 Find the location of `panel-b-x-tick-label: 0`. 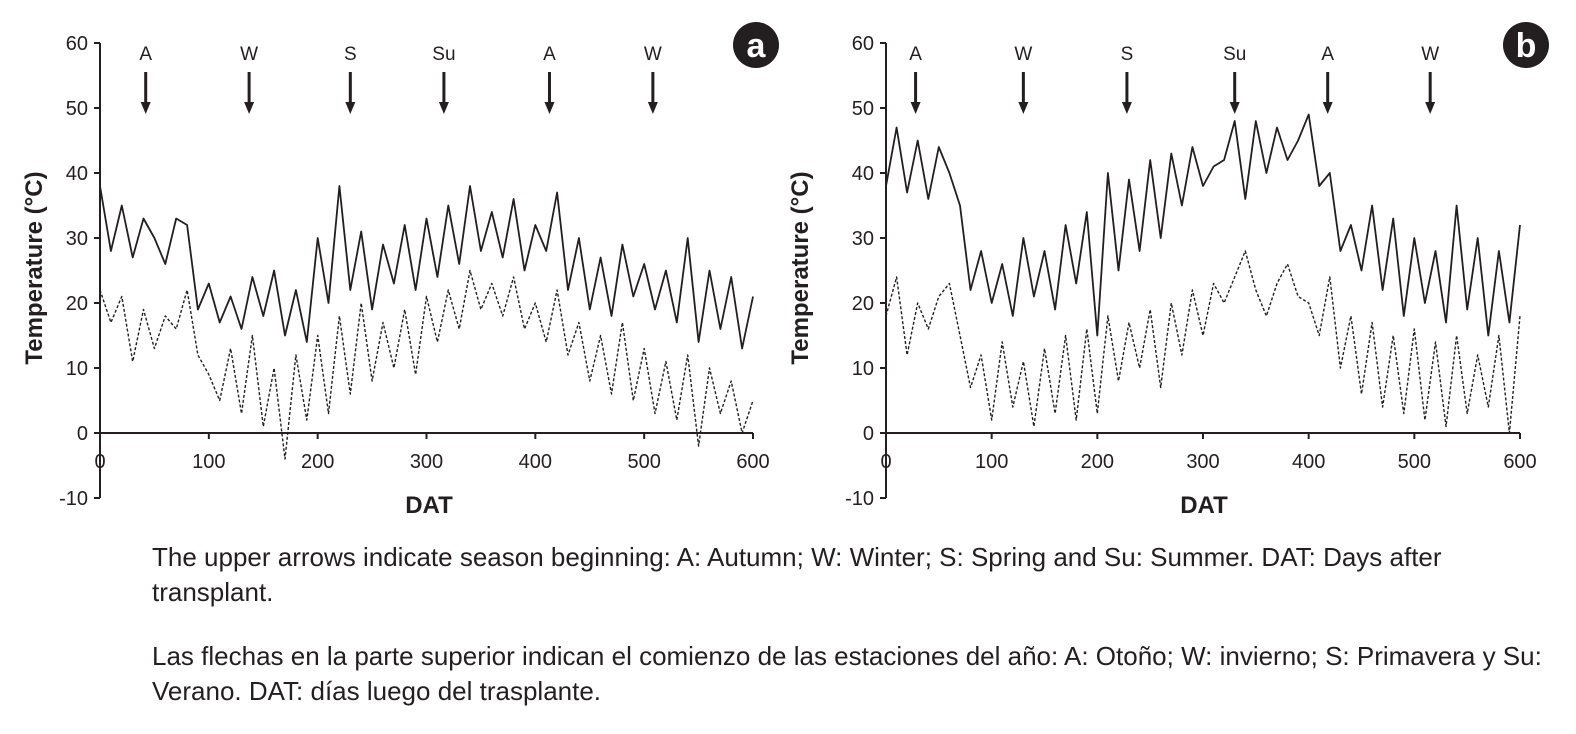

panel-b-x-tick-label: 0 is located at coordinates (885, 462).